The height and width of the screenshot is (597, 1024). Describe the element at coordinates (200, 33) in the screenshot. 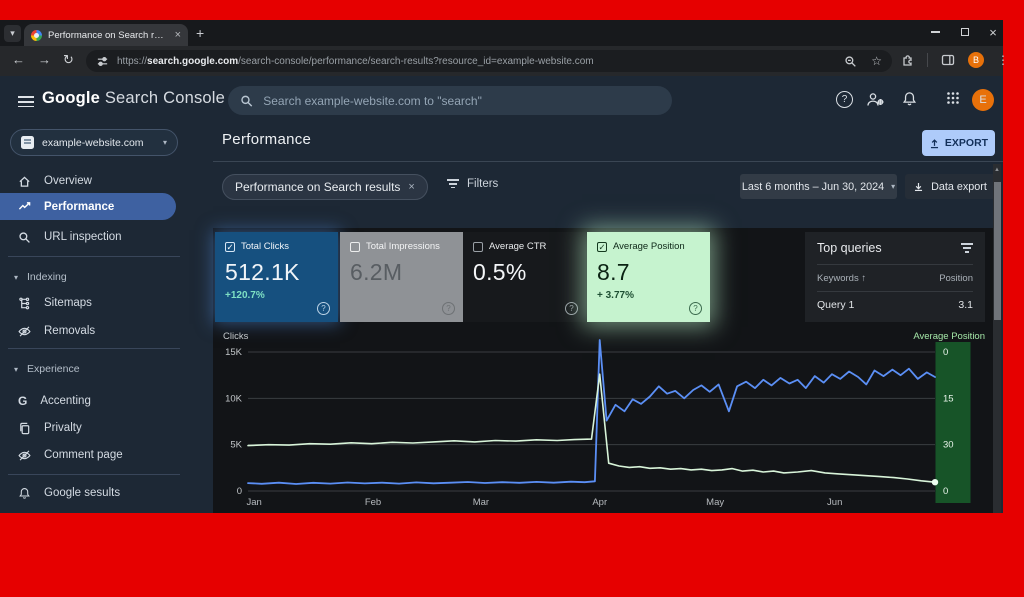

I see `new-tab-button: +` at that location.